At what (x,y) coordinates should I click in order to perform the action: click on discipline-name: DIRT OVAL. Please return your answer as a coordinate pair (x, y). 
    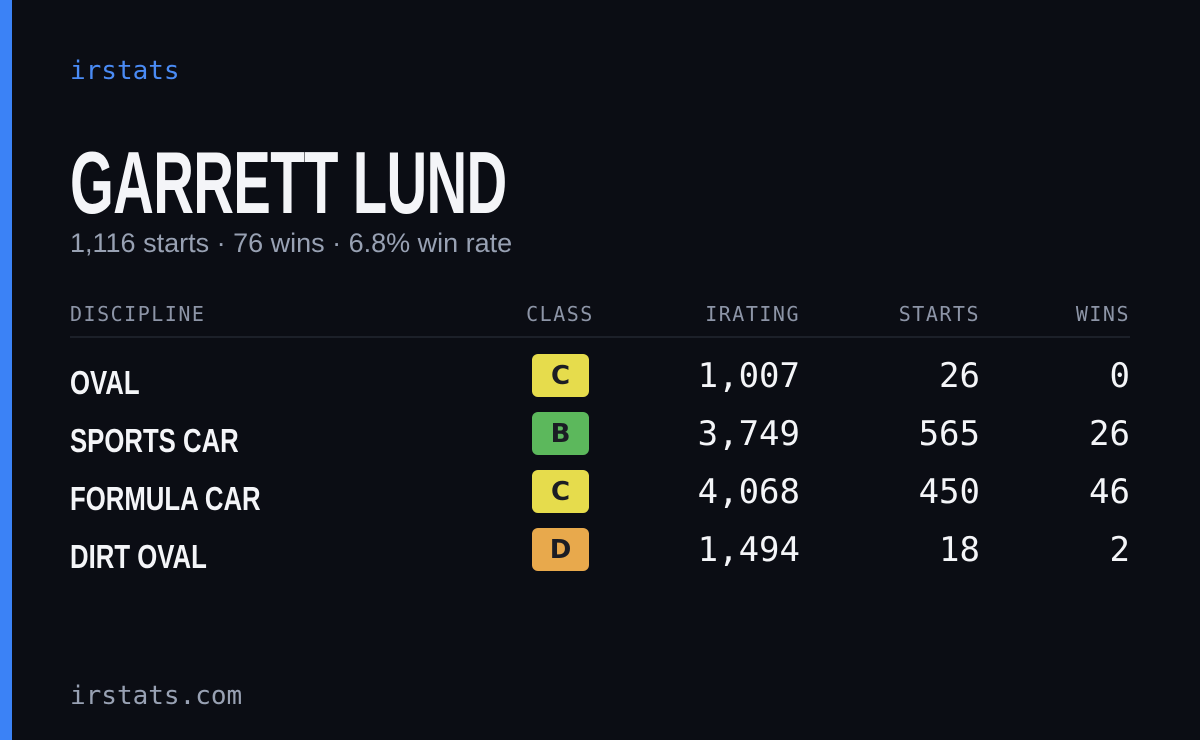
    Looking at the image, I should click on (138, 556).